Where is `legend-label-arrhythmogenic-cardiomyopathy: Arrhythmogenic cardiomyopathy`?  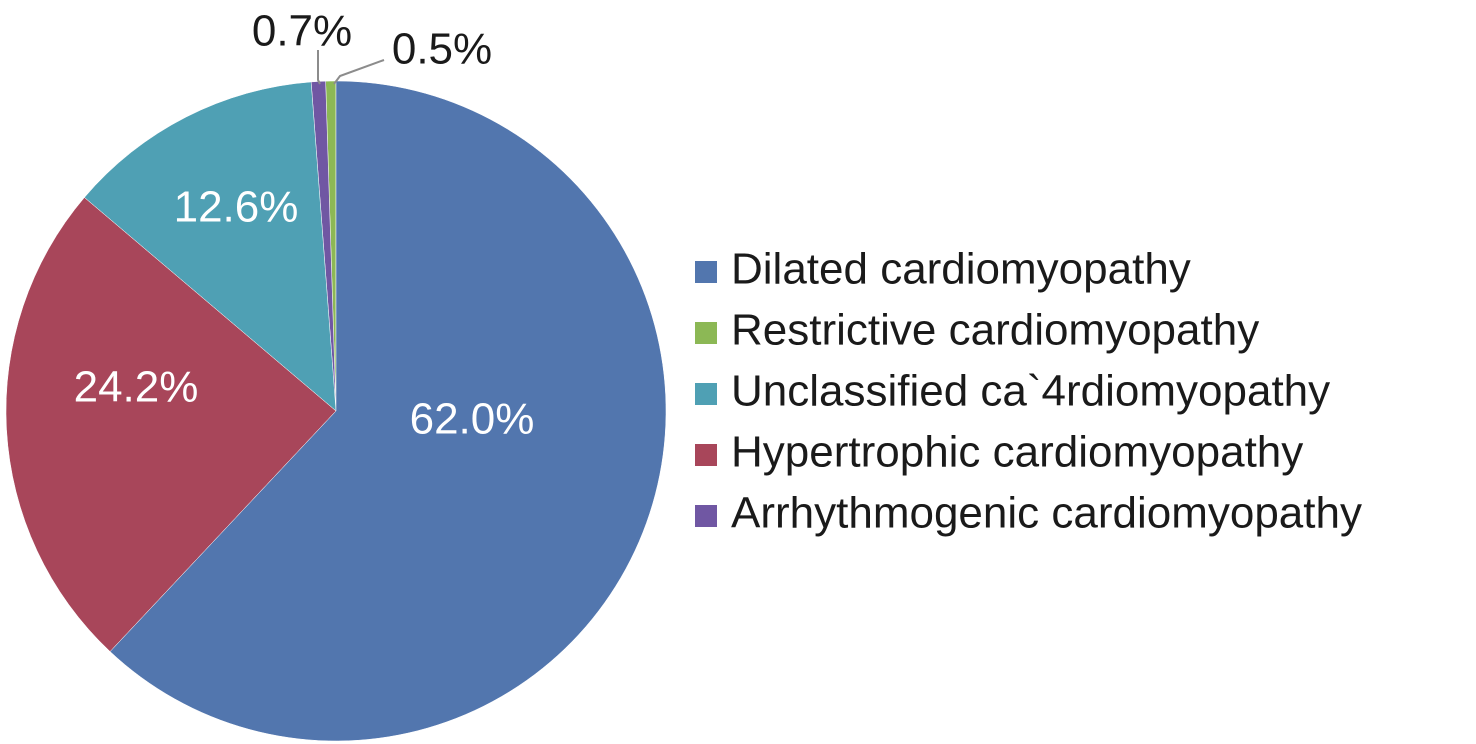
legend-label-arrhythmogenic-cardiomyopathy: Arrhythmogenic cardiomyopathy is located at coordinates (1046, 513).